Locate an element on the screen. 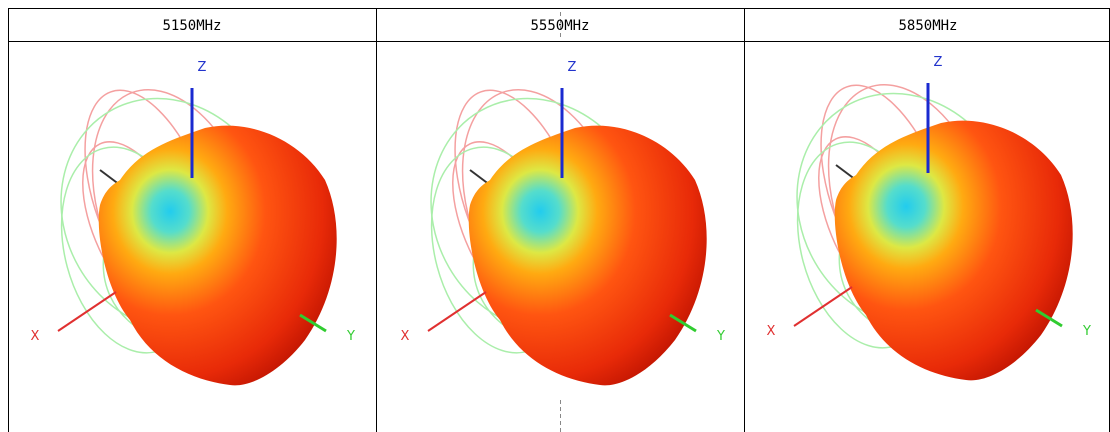 This screenshot has height=432, width=1110. column-header: 5850MHz is located at coordinates (927, 26).